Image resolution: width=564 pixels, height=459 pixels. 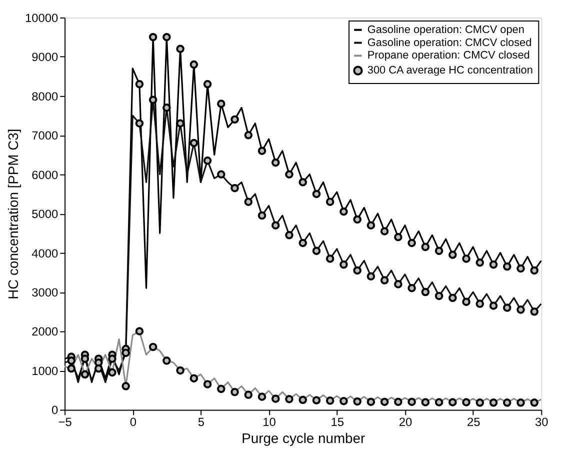 What do you see at coordinates (65, 422) in the screenshot?
I see `x-tick-label: −5` at bounding box center [65, 422].